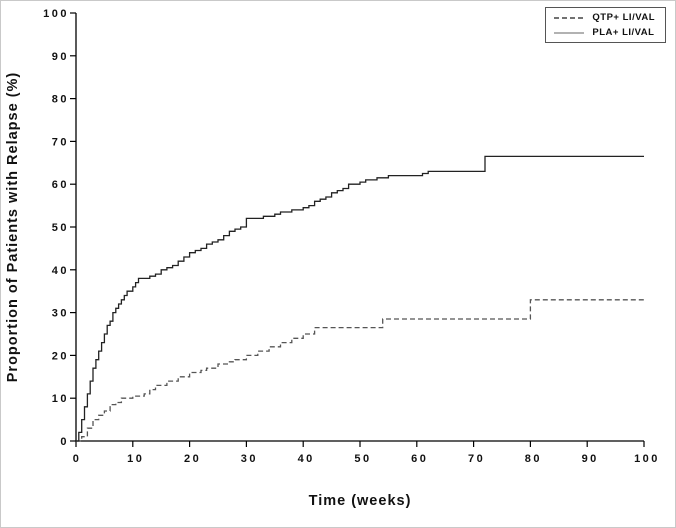  What do you see at coordinates (60, 100) in the screenshot?
I see `y-tick-label: 80` at bounding box center [60, 100].